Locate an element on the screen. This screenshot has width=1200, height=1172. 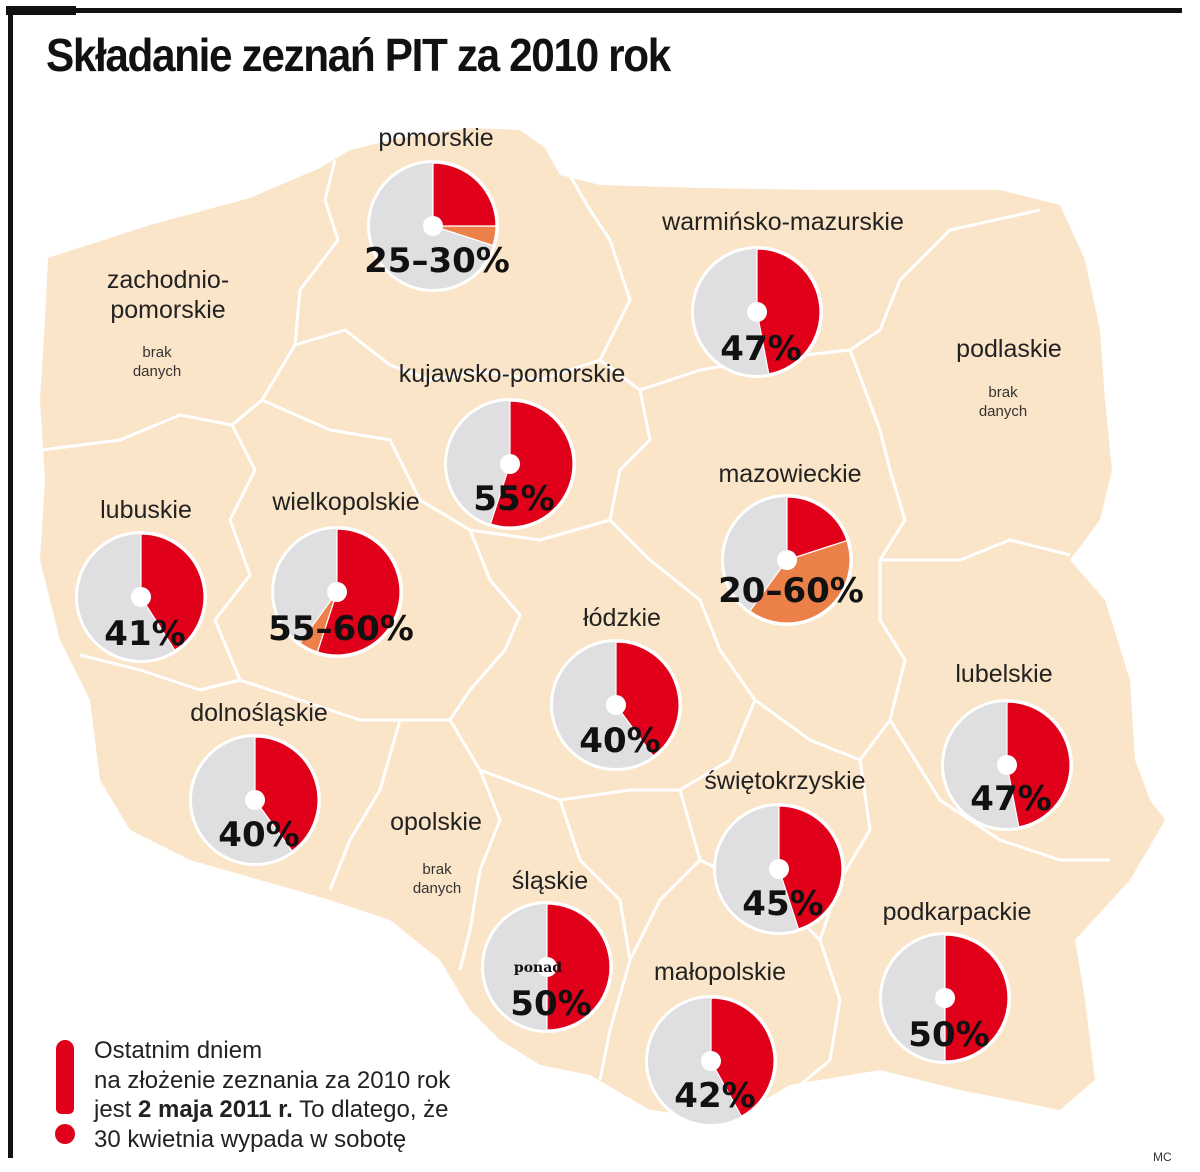
border-kp-mz is located at coordinates (630, 455).